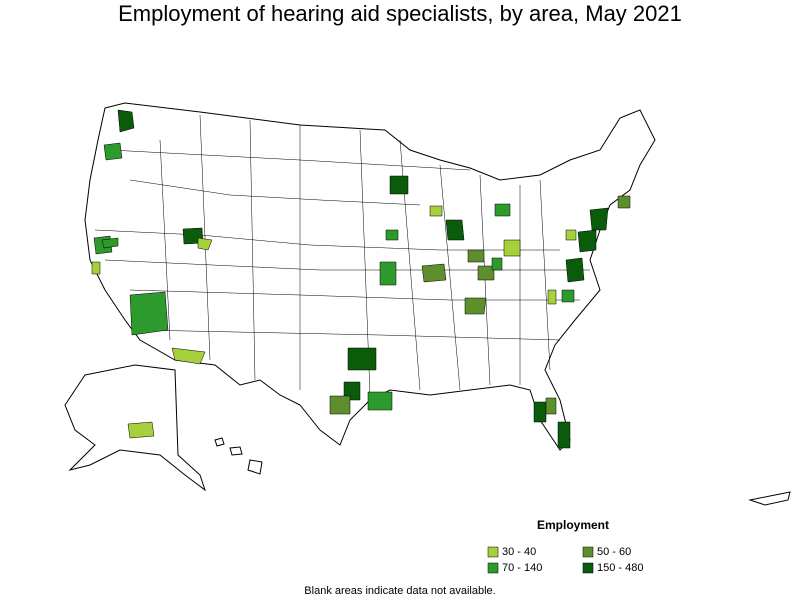 The image size is (800, 605). What do you see at coordinates (565, 560) in the screenshot?
I see `legend-items: 30 - 40 50 - 60 70 - 140 150 - 480` at bounding box center [565, 560].